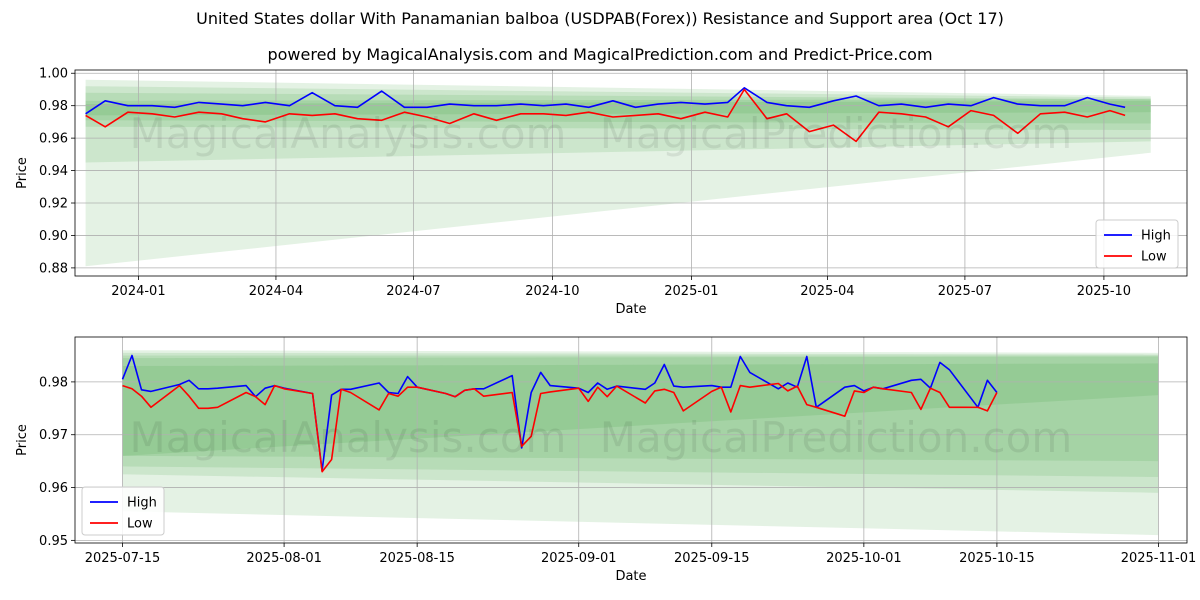 Image resolution: width=1200 pixels, height=600 pixels. Describe the element at coordinates (53, 204) in the screenshot. I see `y-tick-label: 0.92` at that location.